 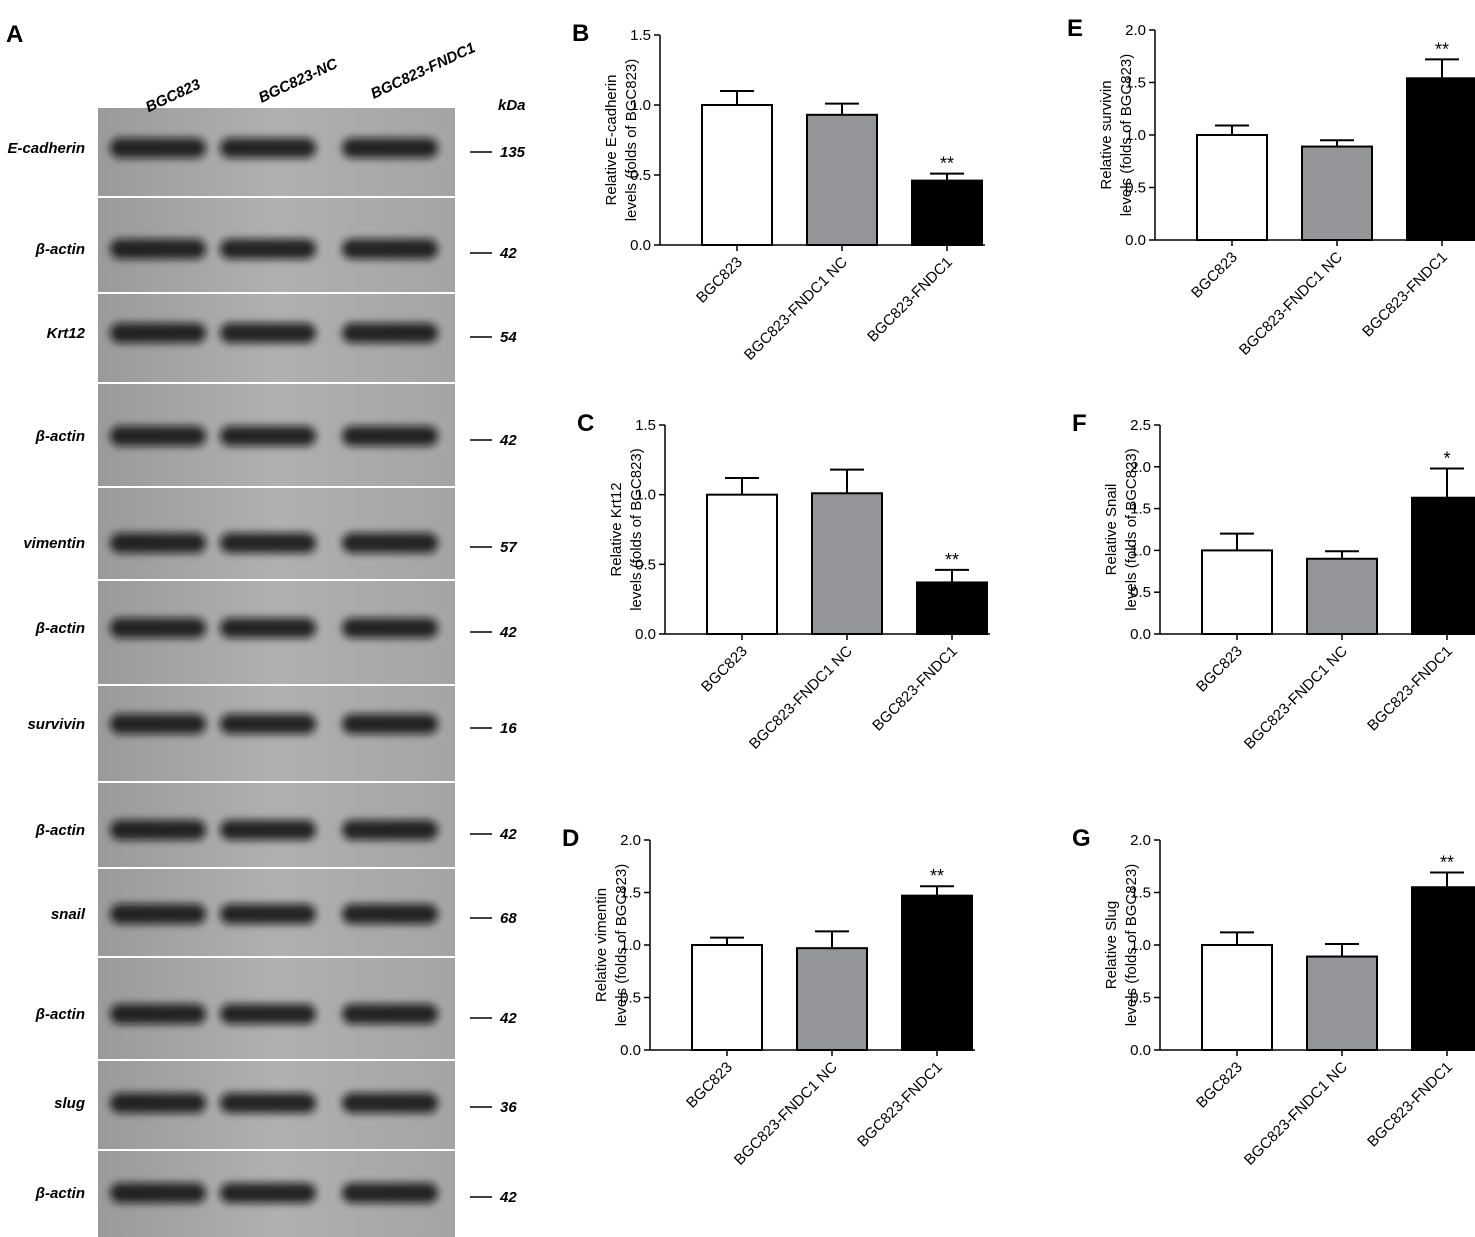 I want to click on y-axis-label: Relative survivin, so click(x=1106, y=134).